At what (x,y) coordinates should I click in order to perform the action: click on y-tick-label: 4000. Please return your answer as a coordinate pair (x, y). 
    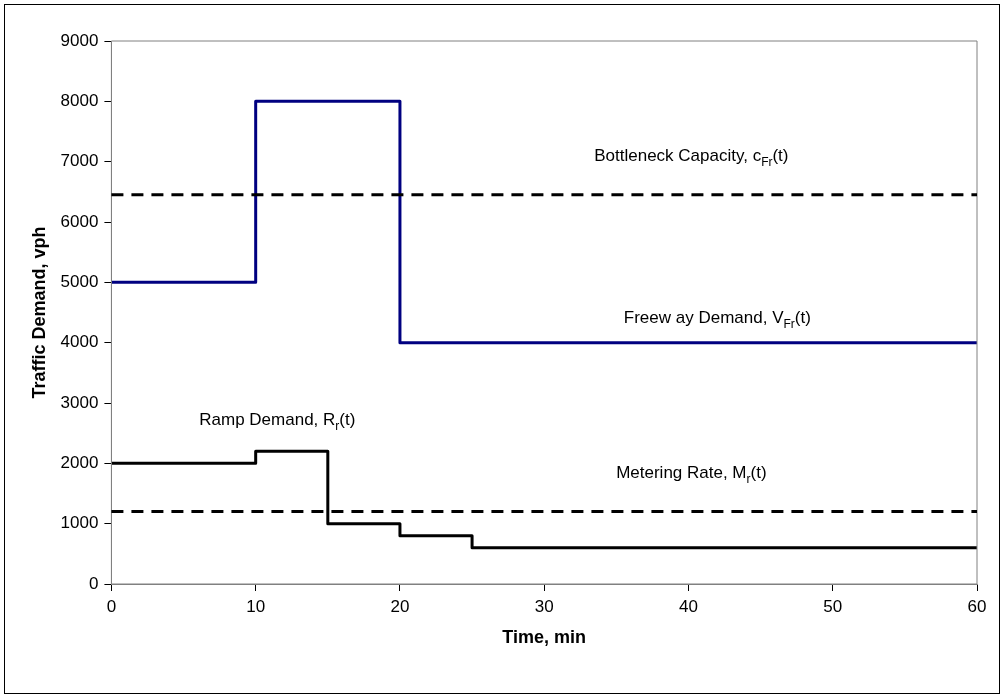
    Looking at the image, I should click on (79, 342).